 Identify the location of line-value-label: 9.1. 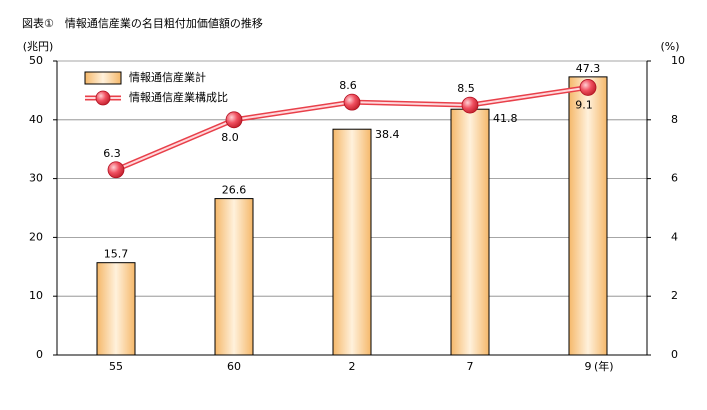
(584, 104).